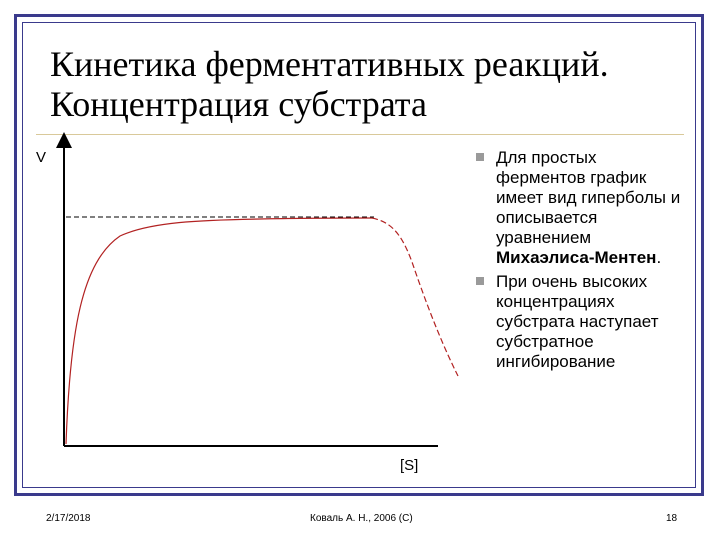  What do you see at coordinates (415, 297) in the screenshot?
I see `substrate-inhibition-curve` at bounding box center [415, 297].